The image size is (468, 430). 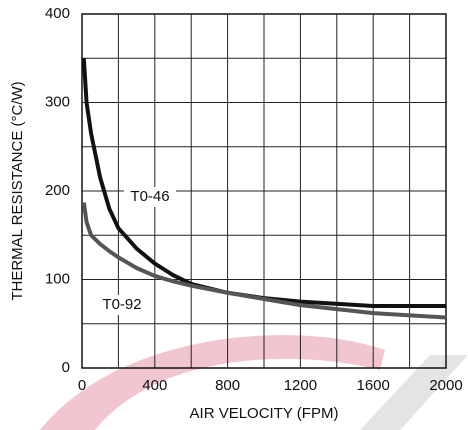 What do you see at coordinates (57, 13) in the screenshot?
I see `y-tick-label: 400` at bounding box center [57, 13].